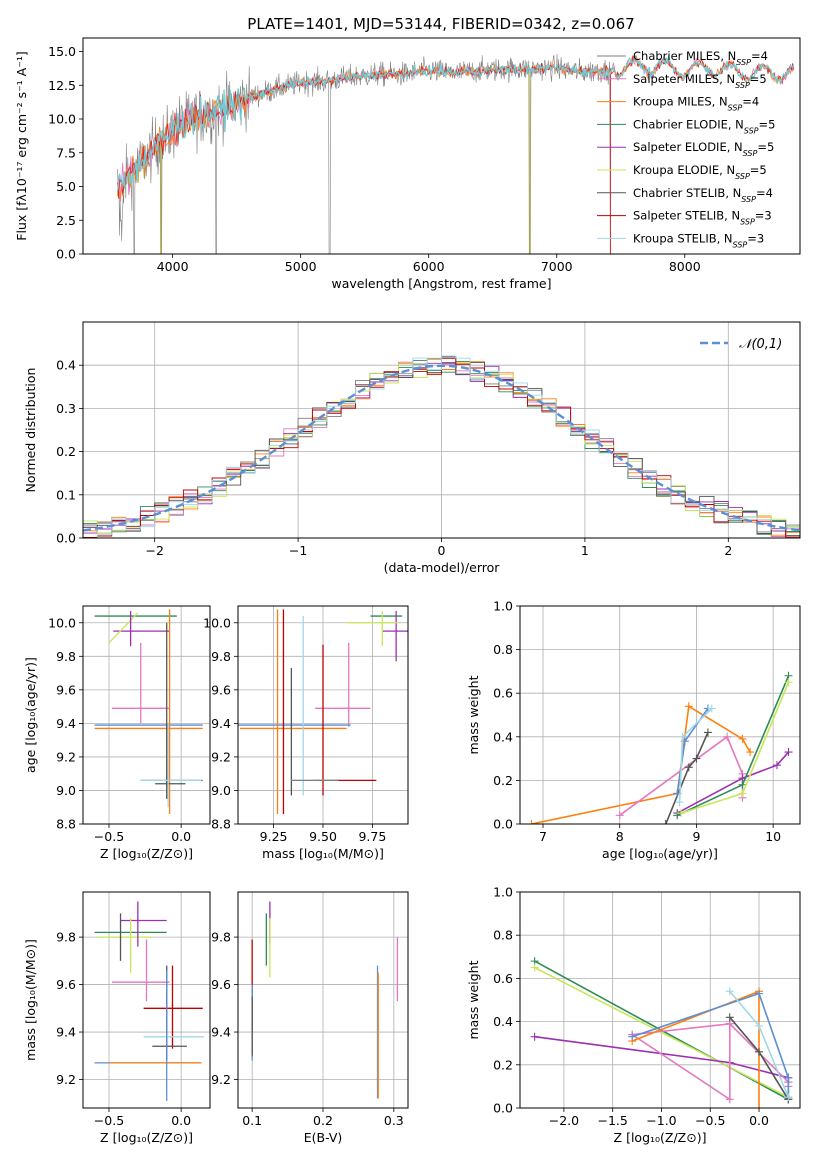 The image size is (819, 1170). Describe the element at coordinates (696, 104) in the screenshot. I see `legend-entry: Kroupa MILES, NSSP=4` at that location.